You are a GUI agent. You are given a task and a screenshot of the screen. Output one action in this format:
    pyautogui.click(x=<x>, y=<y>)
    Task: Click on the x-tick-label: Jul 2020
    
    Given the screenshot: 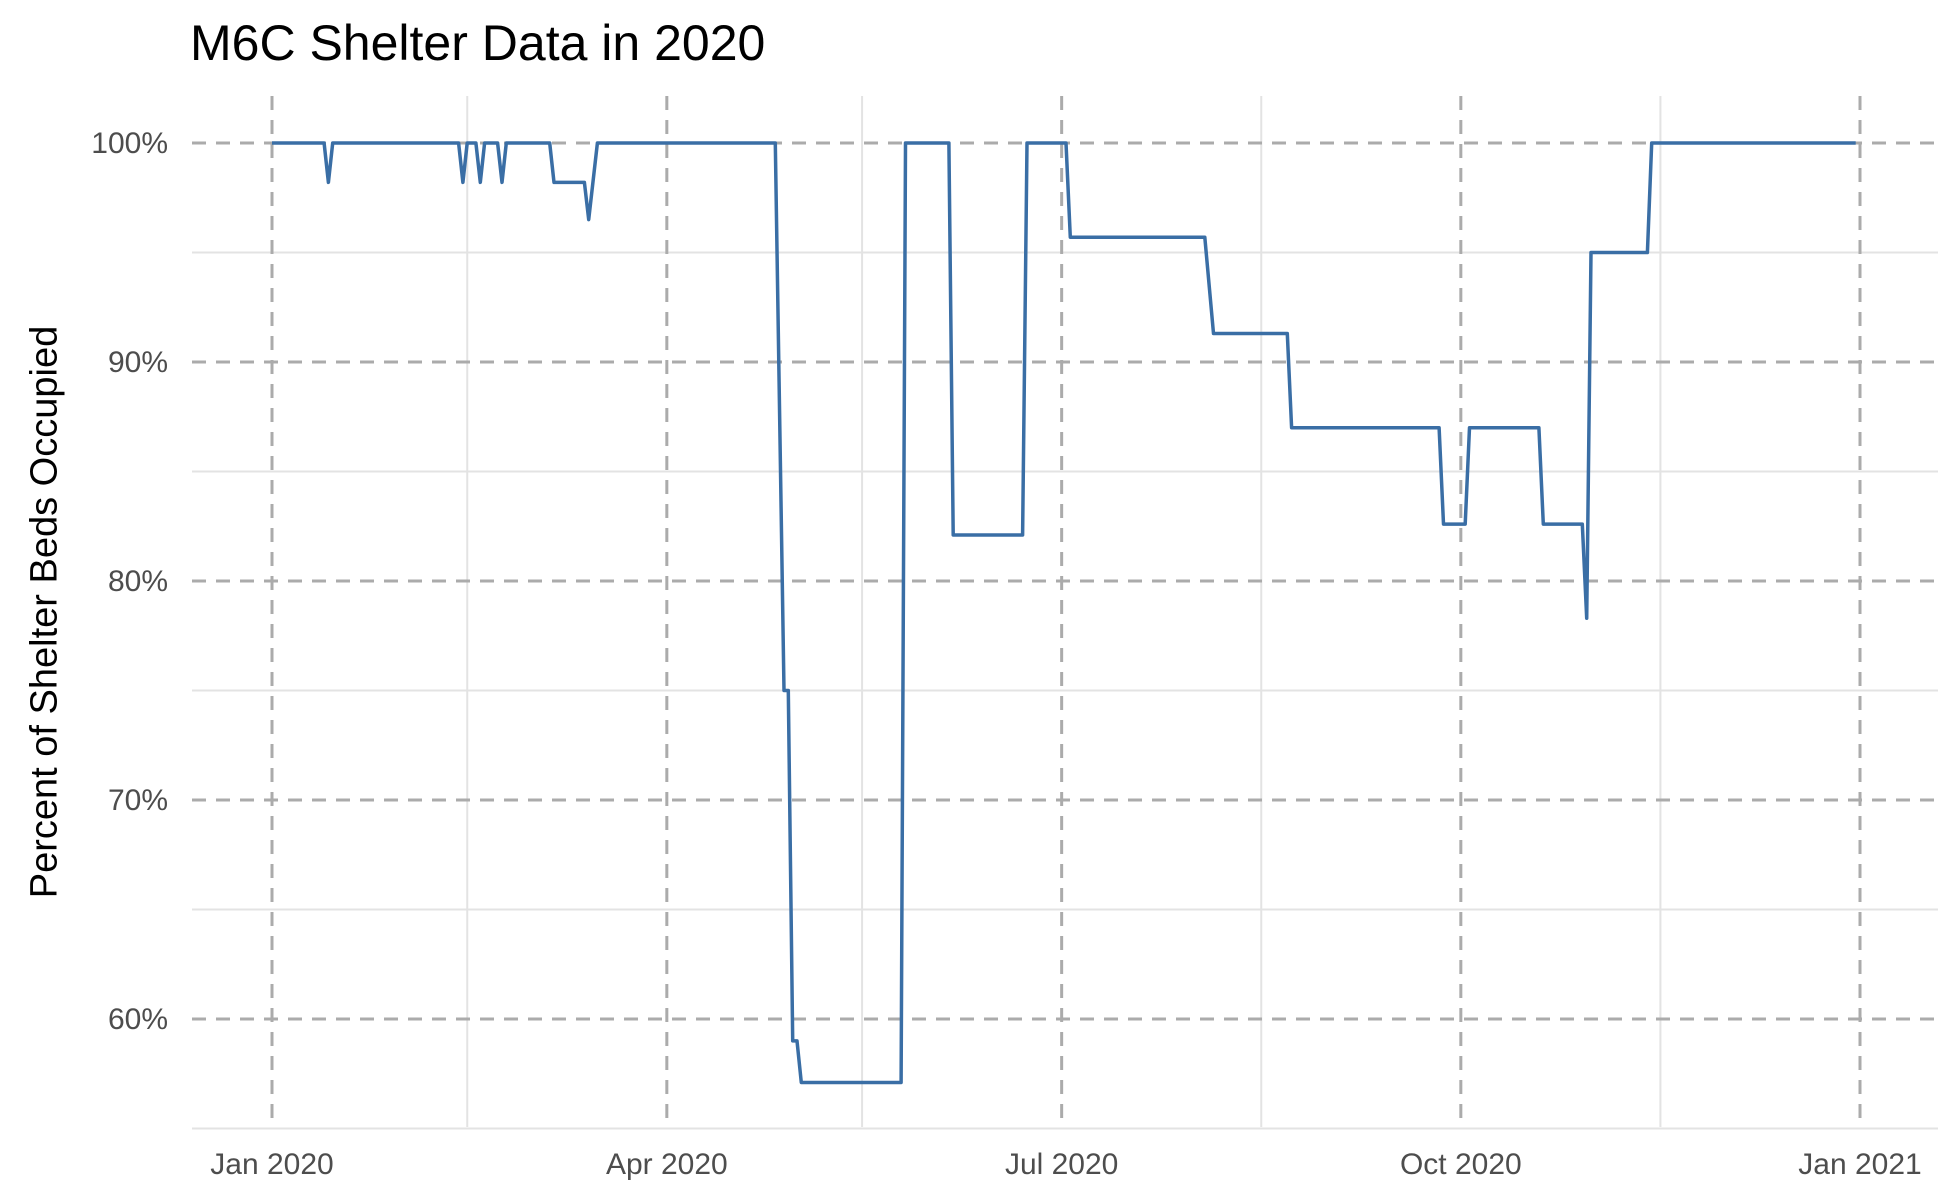 What is the action you would take?
    pyautogui.click(x=1061, y=1164)
    